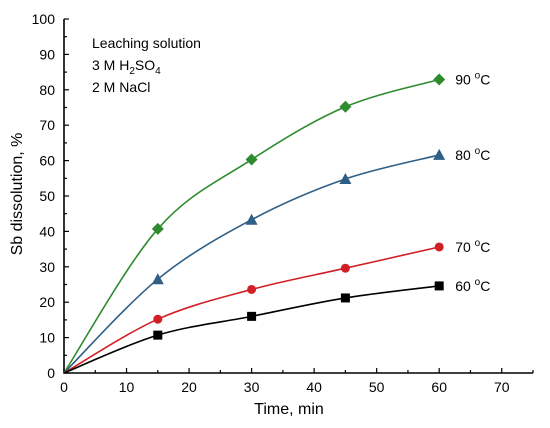 The height and width of the screenshot is (428, 550). I want to click on y-tick-label: 10, so click(47, 338).